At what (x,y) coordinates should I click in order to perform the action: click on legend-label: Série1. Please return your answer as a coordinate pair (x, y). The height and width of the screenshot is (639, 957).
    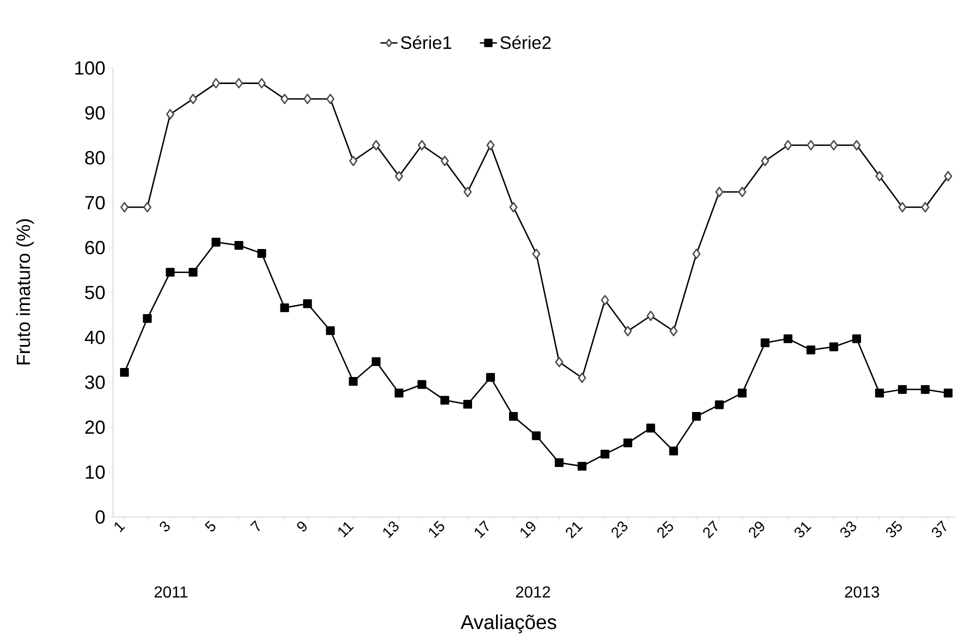
    Looking at the image, I should click on (426, 43).